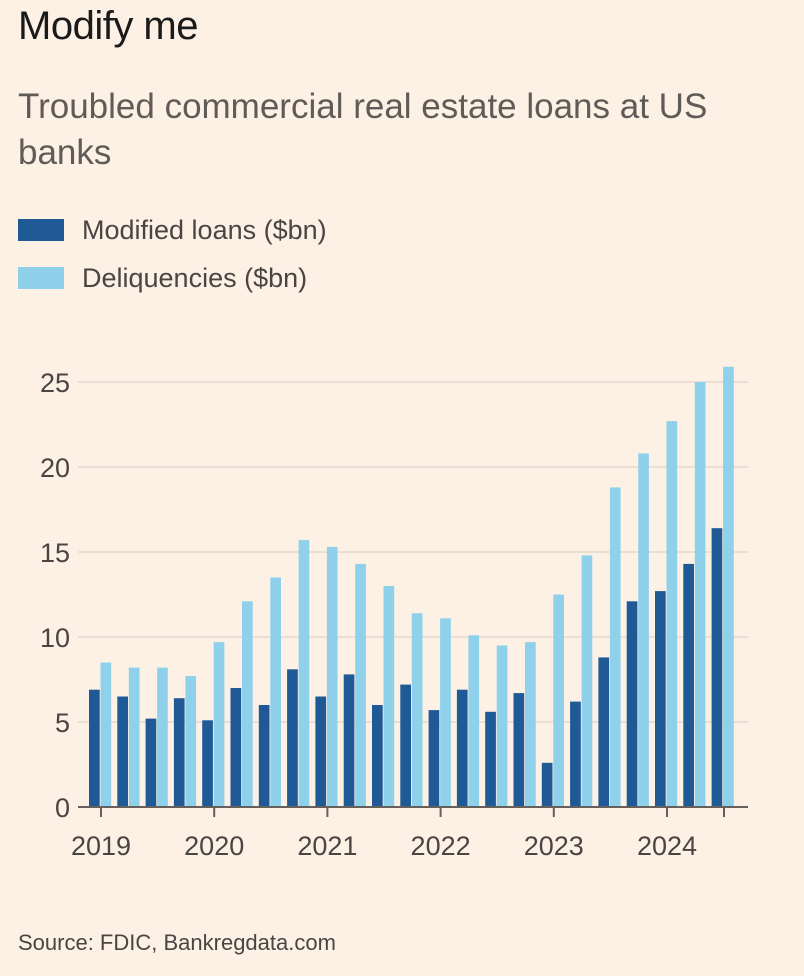 The image size is (804, 976). What do you see at coordinates (55, 638) in the screenshot?
I see `y-tick-label: 10` at bounding box center [55, 638].